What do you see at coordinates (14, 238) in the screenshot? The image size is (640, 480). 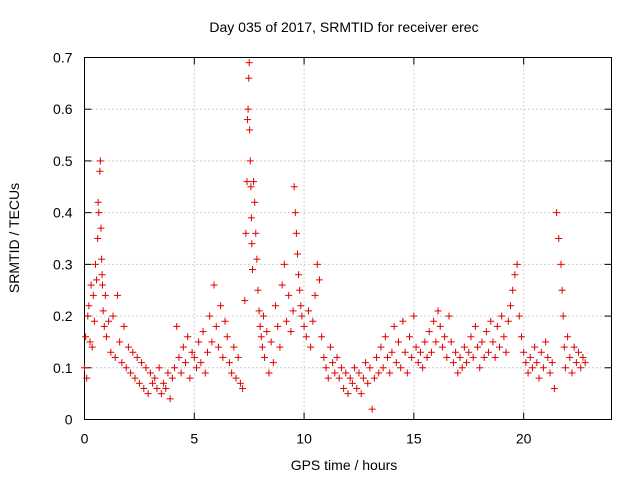 I see `y-axis-label: SRMTID / TECUs` at bounding box center [14, 238].